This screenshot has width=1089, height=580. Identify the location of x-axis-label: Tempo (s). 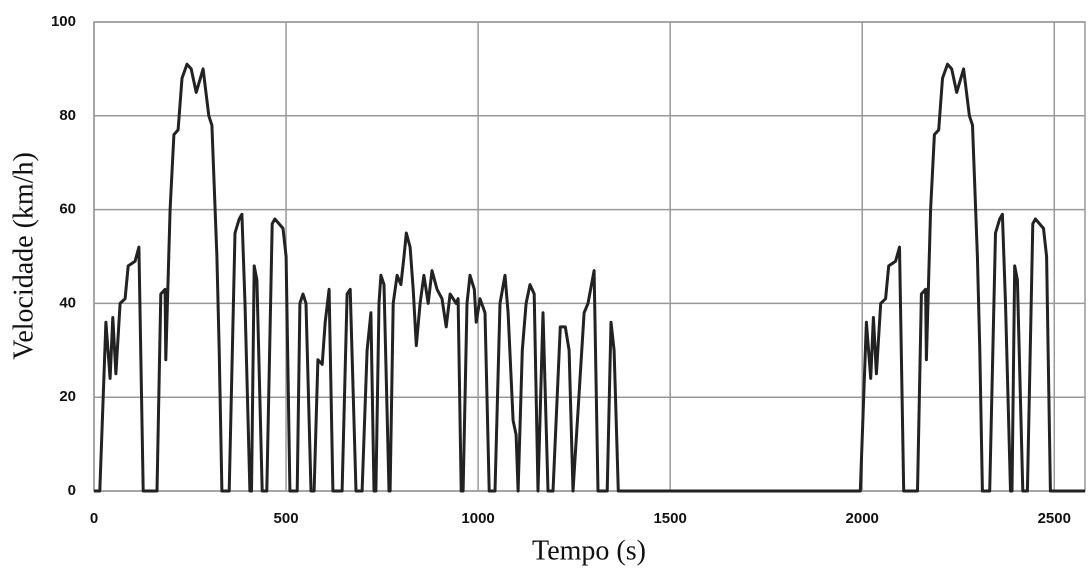
(589, 550).